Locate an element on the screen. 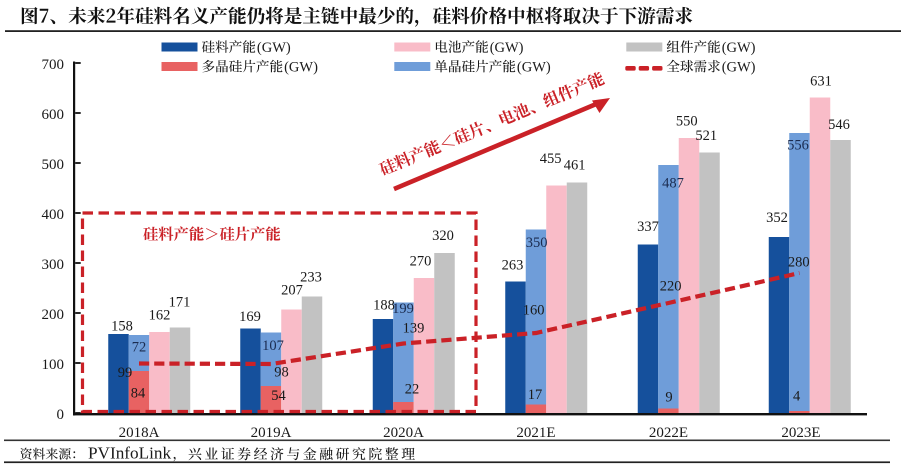 The image size is (905, 464). svg-text: 220 is located at coordinates (671, 287).